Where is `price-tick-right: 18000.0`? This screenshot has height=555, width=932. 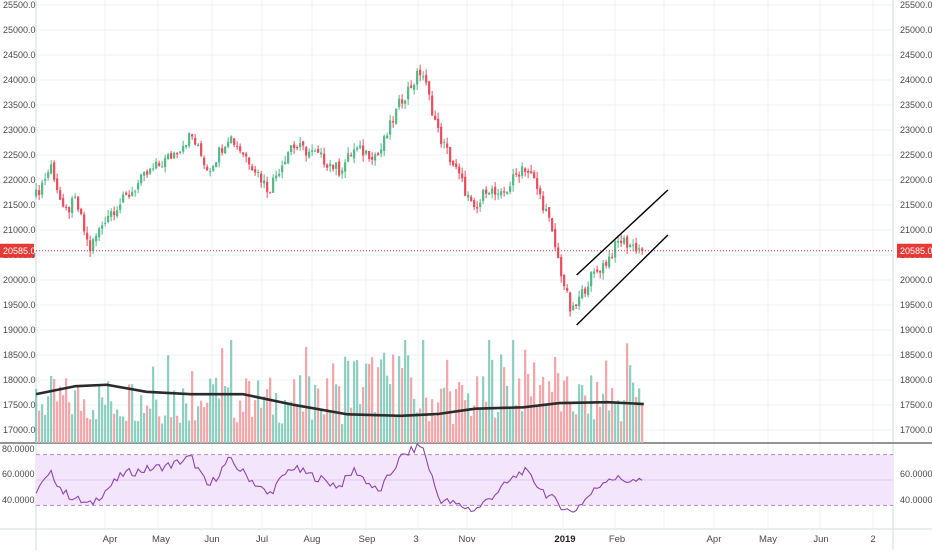 price-tick-right: 18000.0 is located at coordinates (916, 380).